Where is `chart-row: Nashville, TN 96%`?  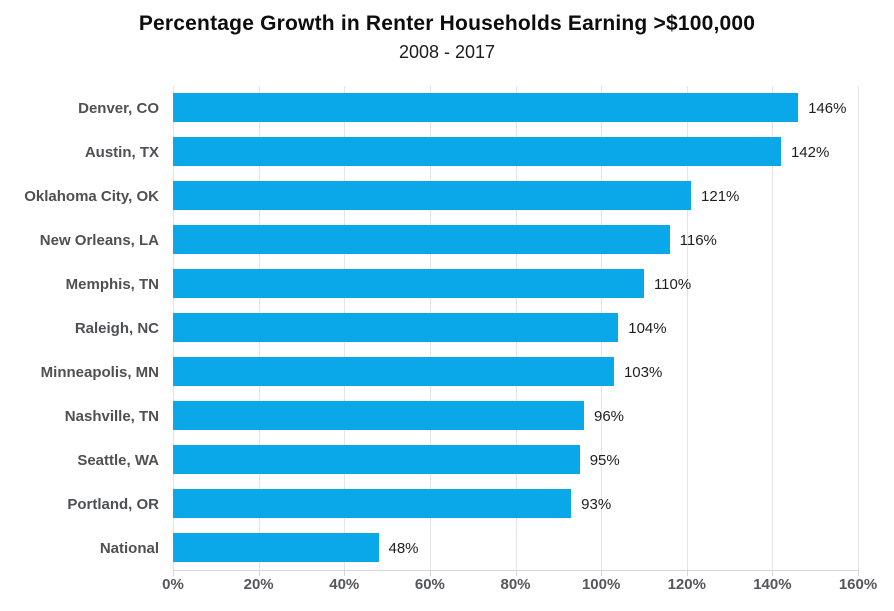
chart-row: Nashville, TN 96% is located at coordinates (461, 416).